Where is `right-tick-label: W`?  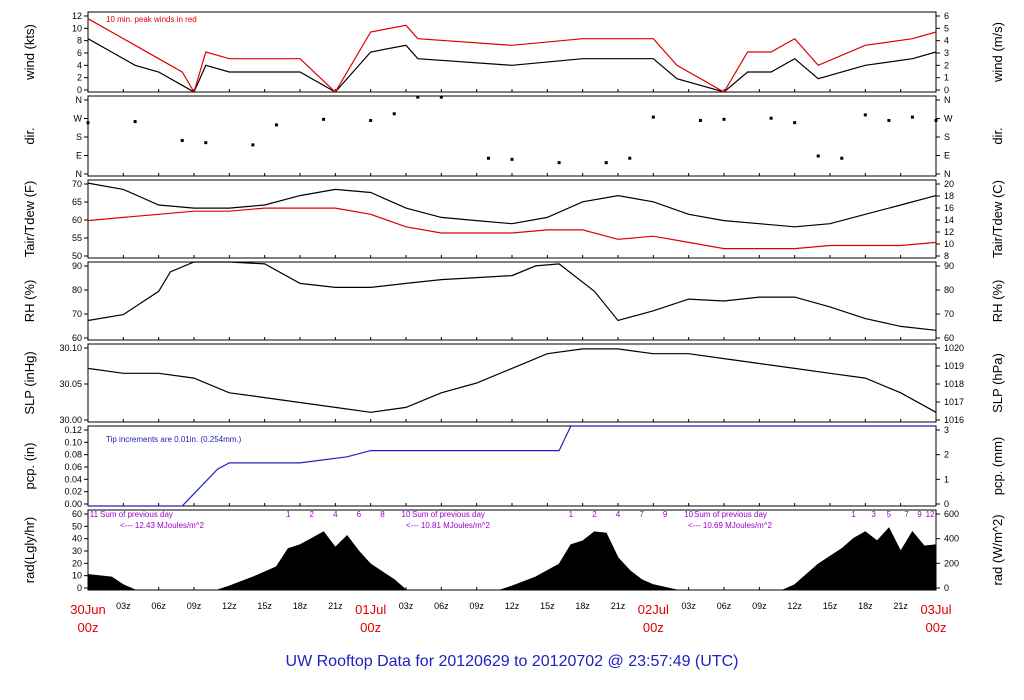
right-tick-label: W is located at coordinates (948, 119).